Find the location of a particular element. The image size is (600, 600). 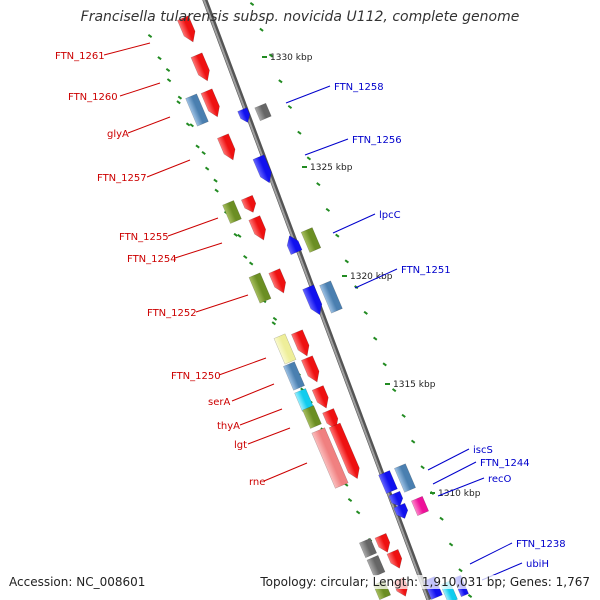

gene-label: FTN_1261 is located at coordinates (80, 56).